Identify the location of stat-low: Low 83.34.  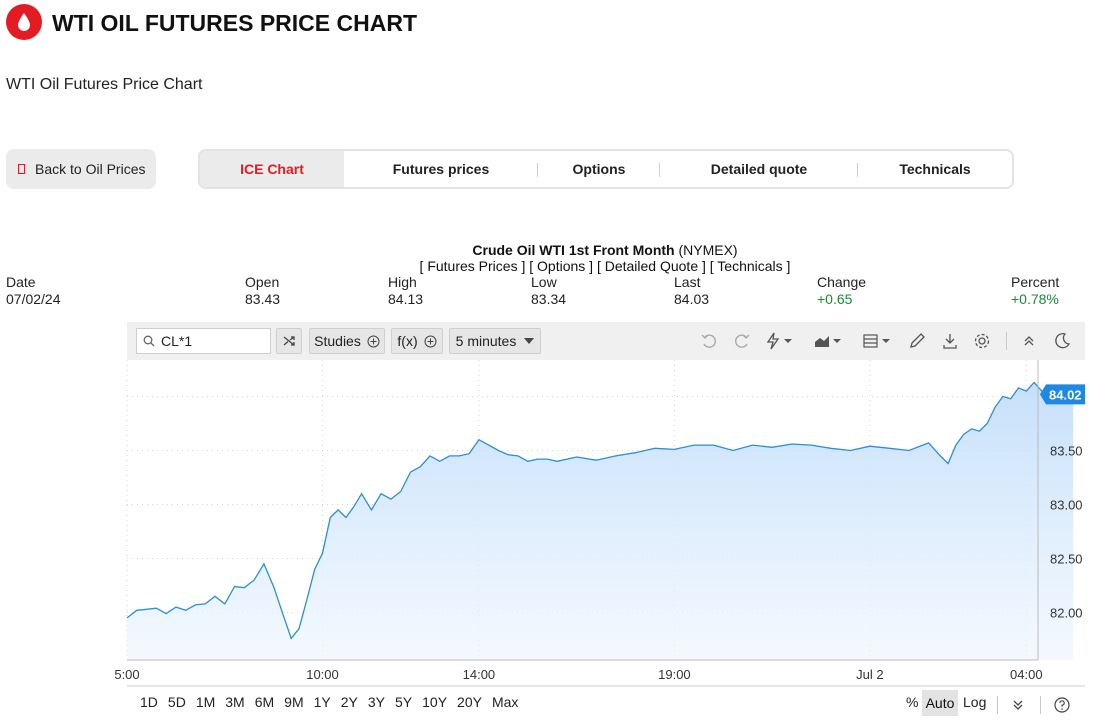
(548, 290).